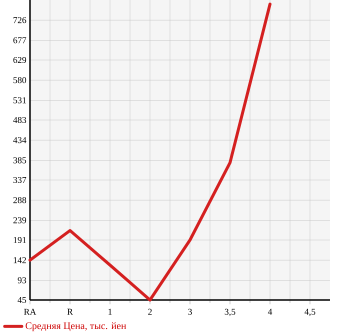  Describe the element at coordinates (19, 180) in the screenshot. I see `y-tick-label: 337` at that location.